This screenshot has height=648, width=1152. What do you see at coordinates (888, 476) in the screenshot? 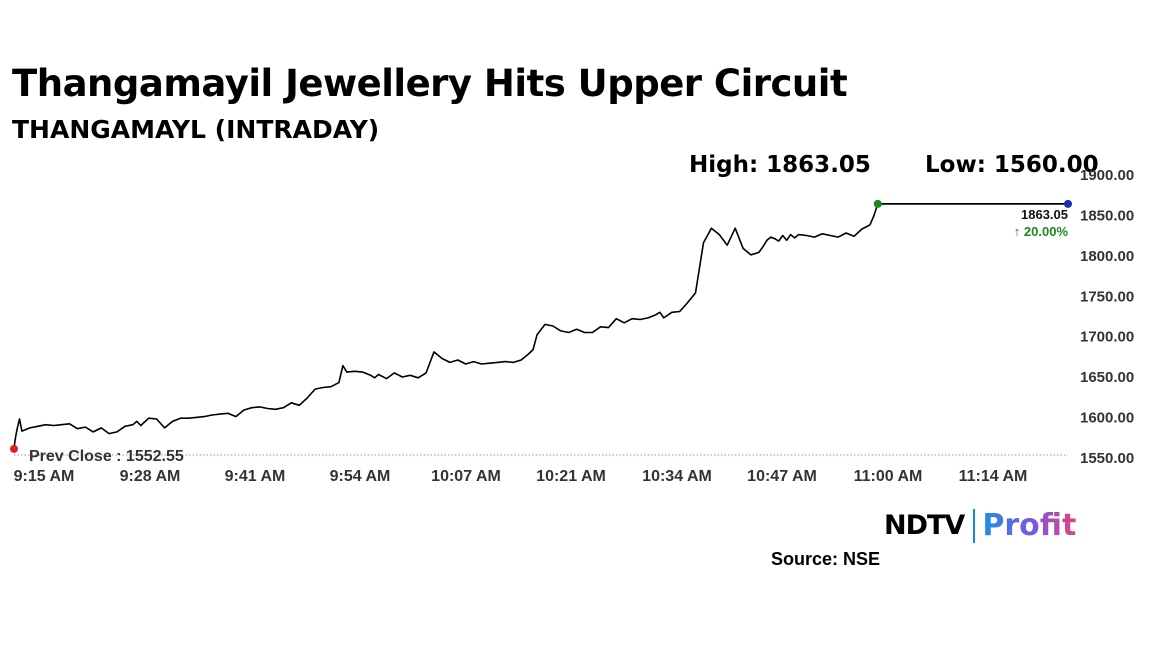
I see `x-tick-label: 11:00 AM` at bounding box center [888, 476].